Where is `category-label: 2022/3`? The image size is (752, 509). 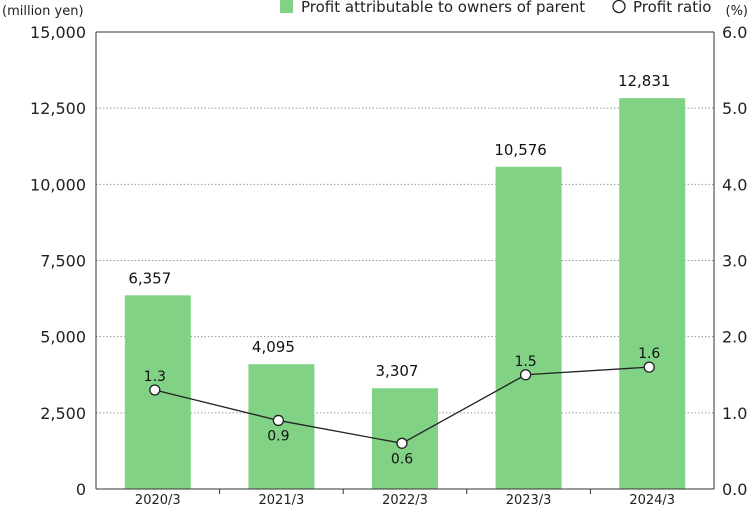 category-label: 2022/3 is located at coordinates (405, 500).